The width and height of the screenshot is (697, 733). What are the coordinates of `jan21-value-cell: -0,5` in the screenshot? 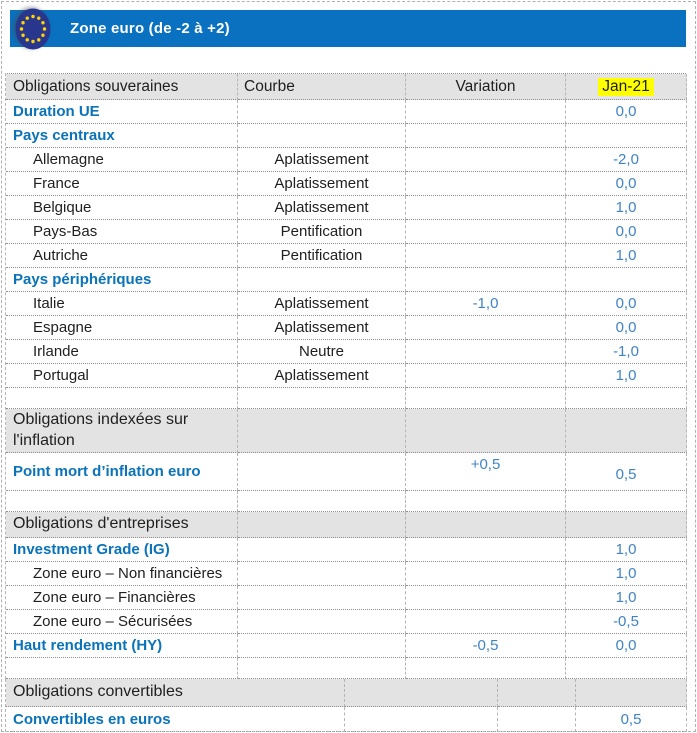 It's located at (626, 622).